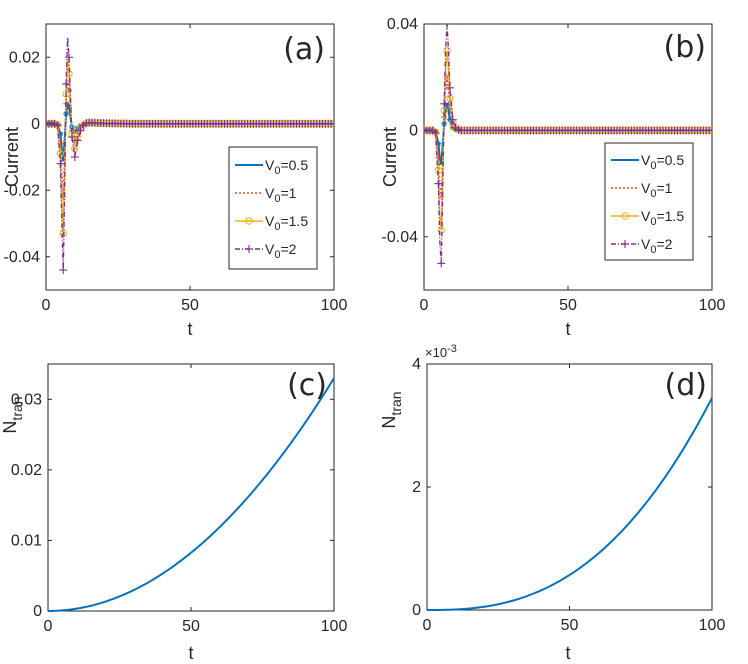 This screenshot has width=748, height=664. Describe the element at coordinates (26, 399) in the screenshot. I see `y-tick-label: 0.03` at that location.